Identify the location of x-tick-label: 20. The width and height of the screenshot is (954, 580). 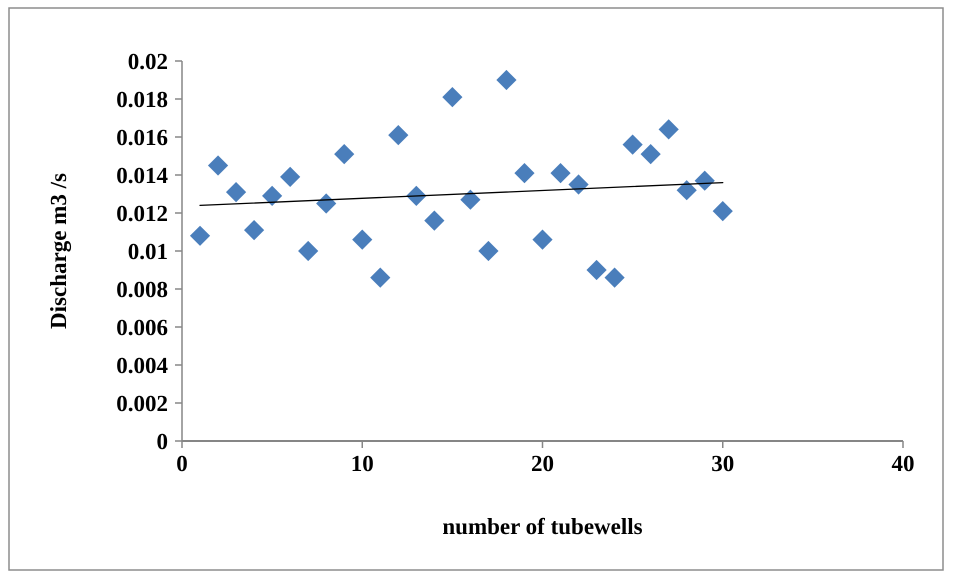
(542, 463).